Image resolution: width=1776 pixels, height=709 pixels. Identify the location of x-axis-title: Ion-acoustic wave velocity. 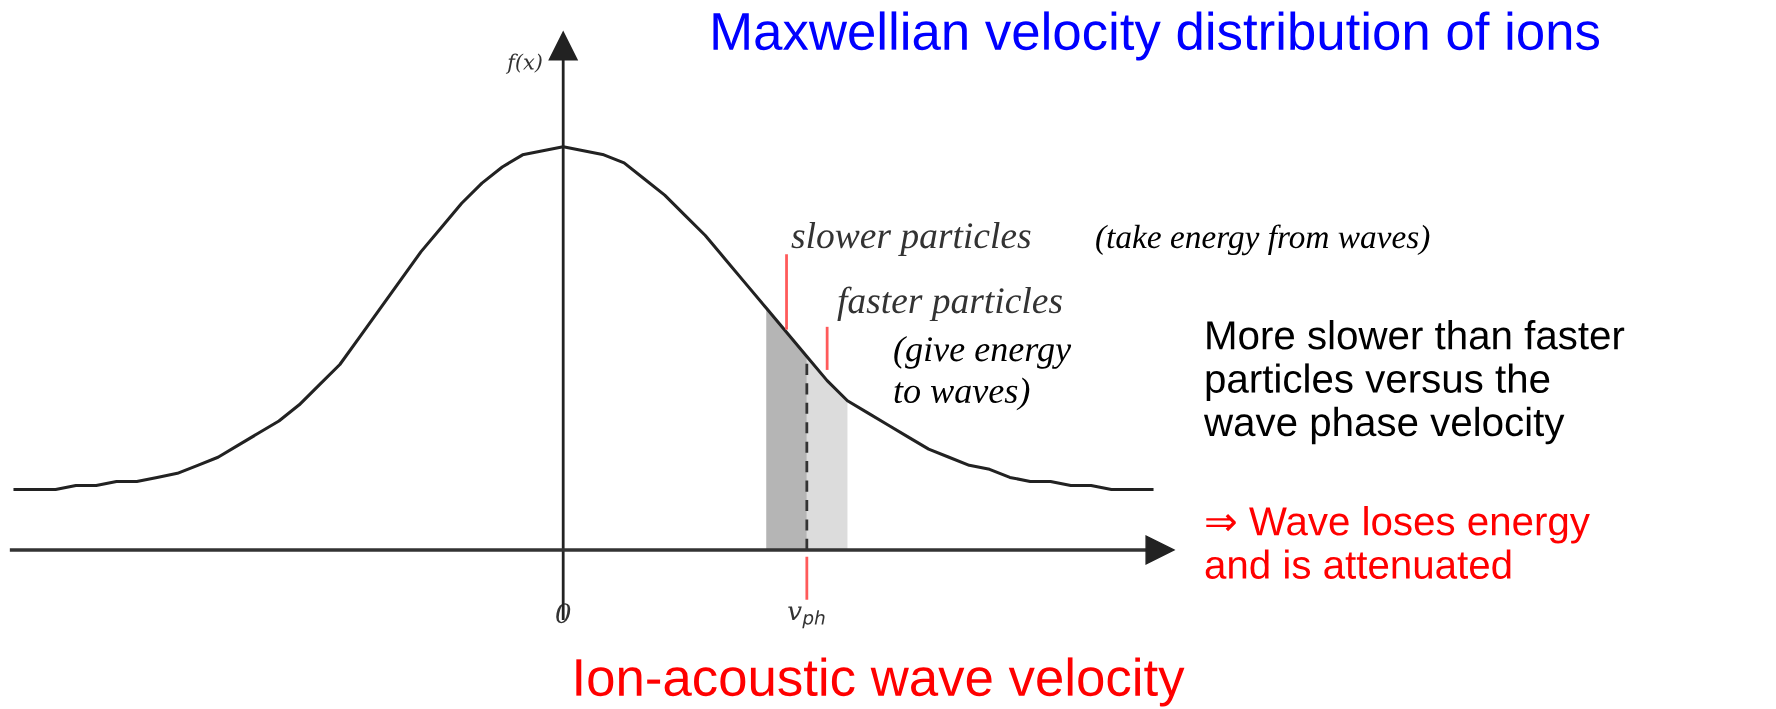
(880, 682).